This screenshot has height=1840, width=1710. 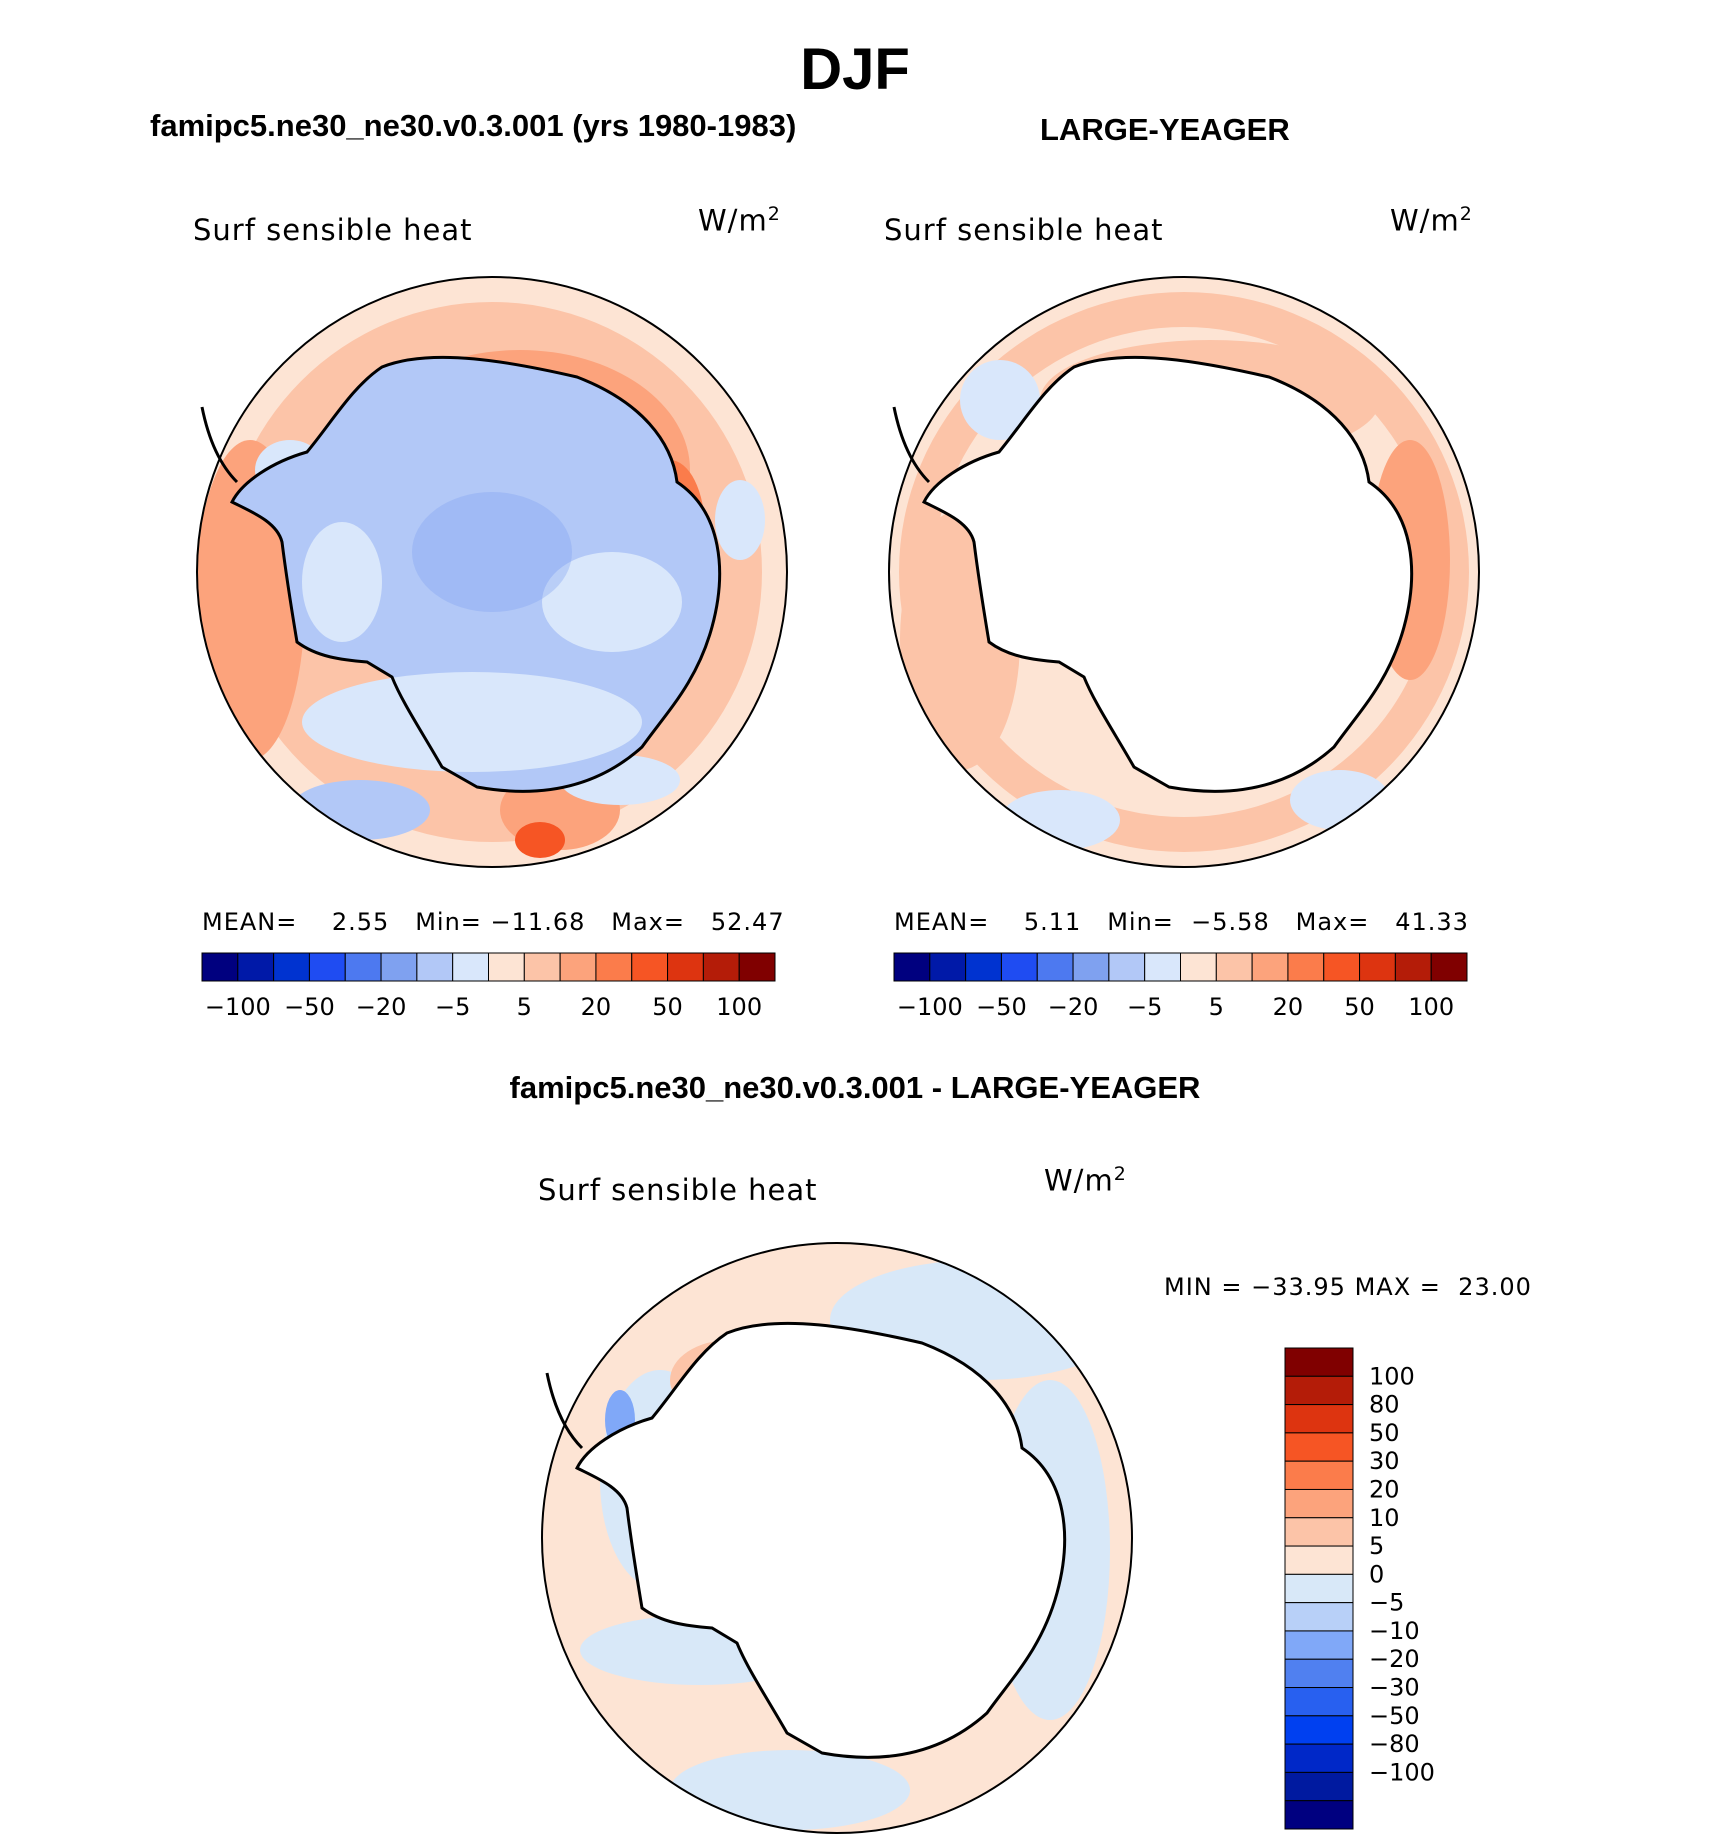 I want to click on panel-1-map, so click(x=492, y=572).